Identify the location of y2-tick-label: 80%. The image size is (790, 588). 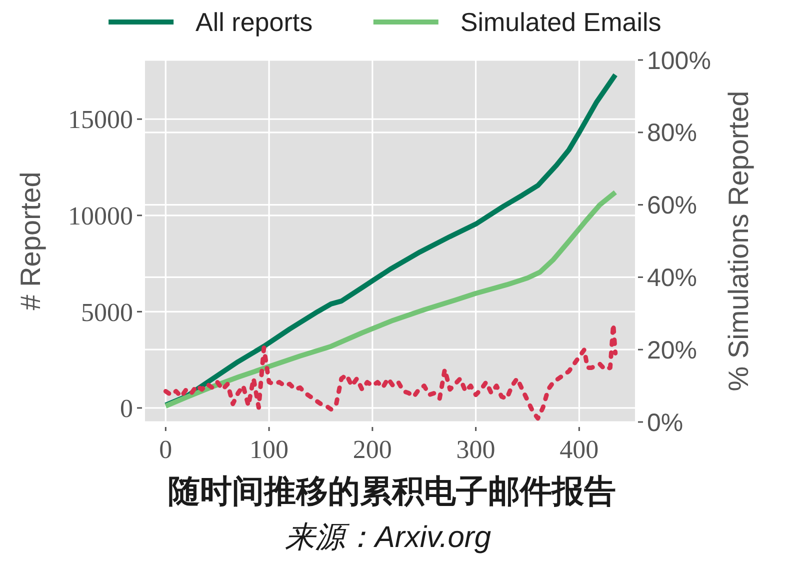
(672, 133).